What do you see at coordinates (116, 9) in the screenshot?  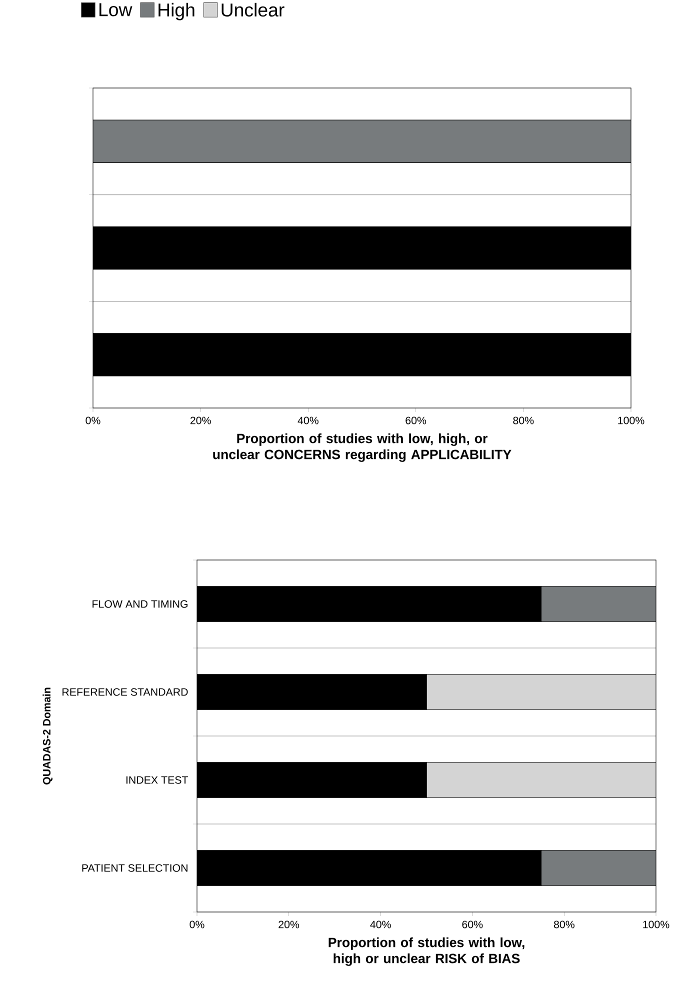 I see `legend-label: Low` at bounding box center [116, 9].